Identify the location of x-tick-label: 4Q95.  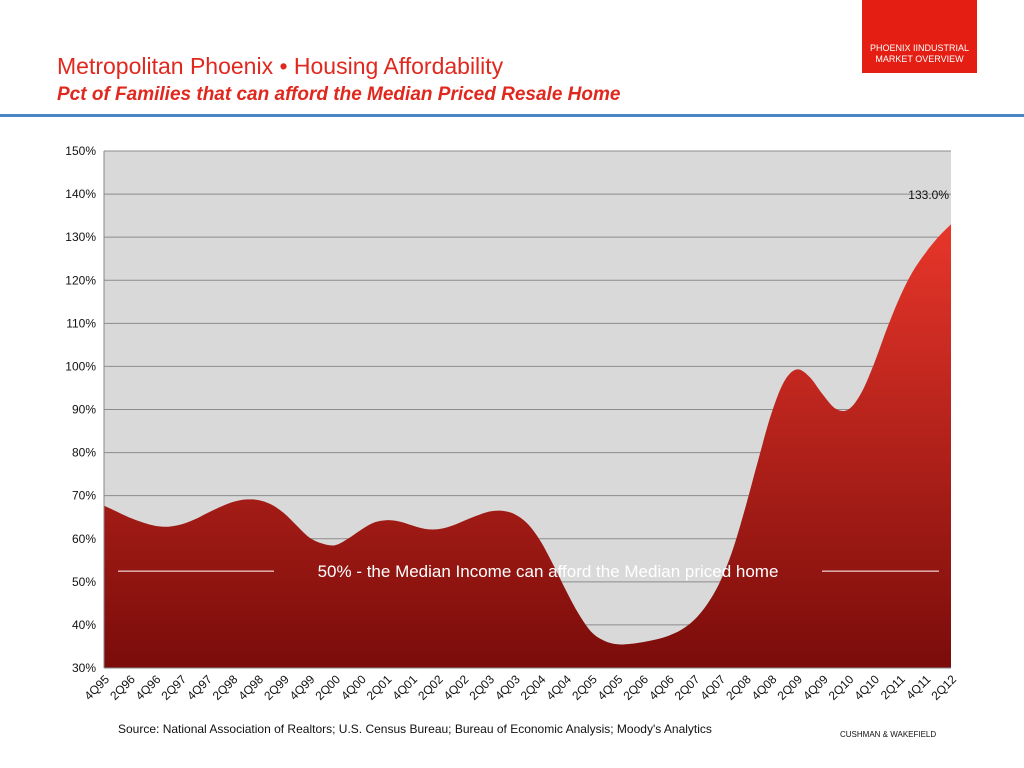
(96, 687).